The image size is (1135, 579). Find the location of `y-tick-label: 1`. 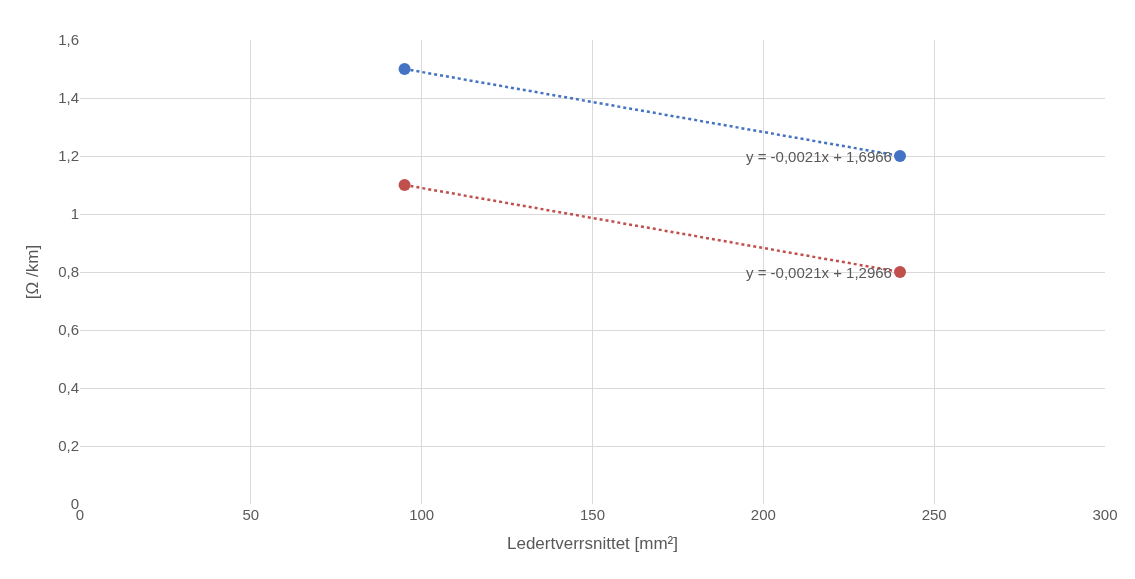

y-tick-label: 1 is located at coordinates (74, 214).